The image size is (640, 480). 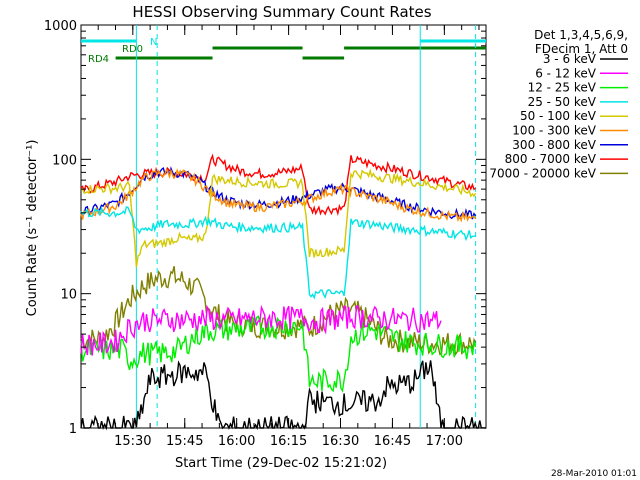 I want to click on x-axis-title: Start Time (29-Dec-02 15:21:02), so click(x=281, y=463).